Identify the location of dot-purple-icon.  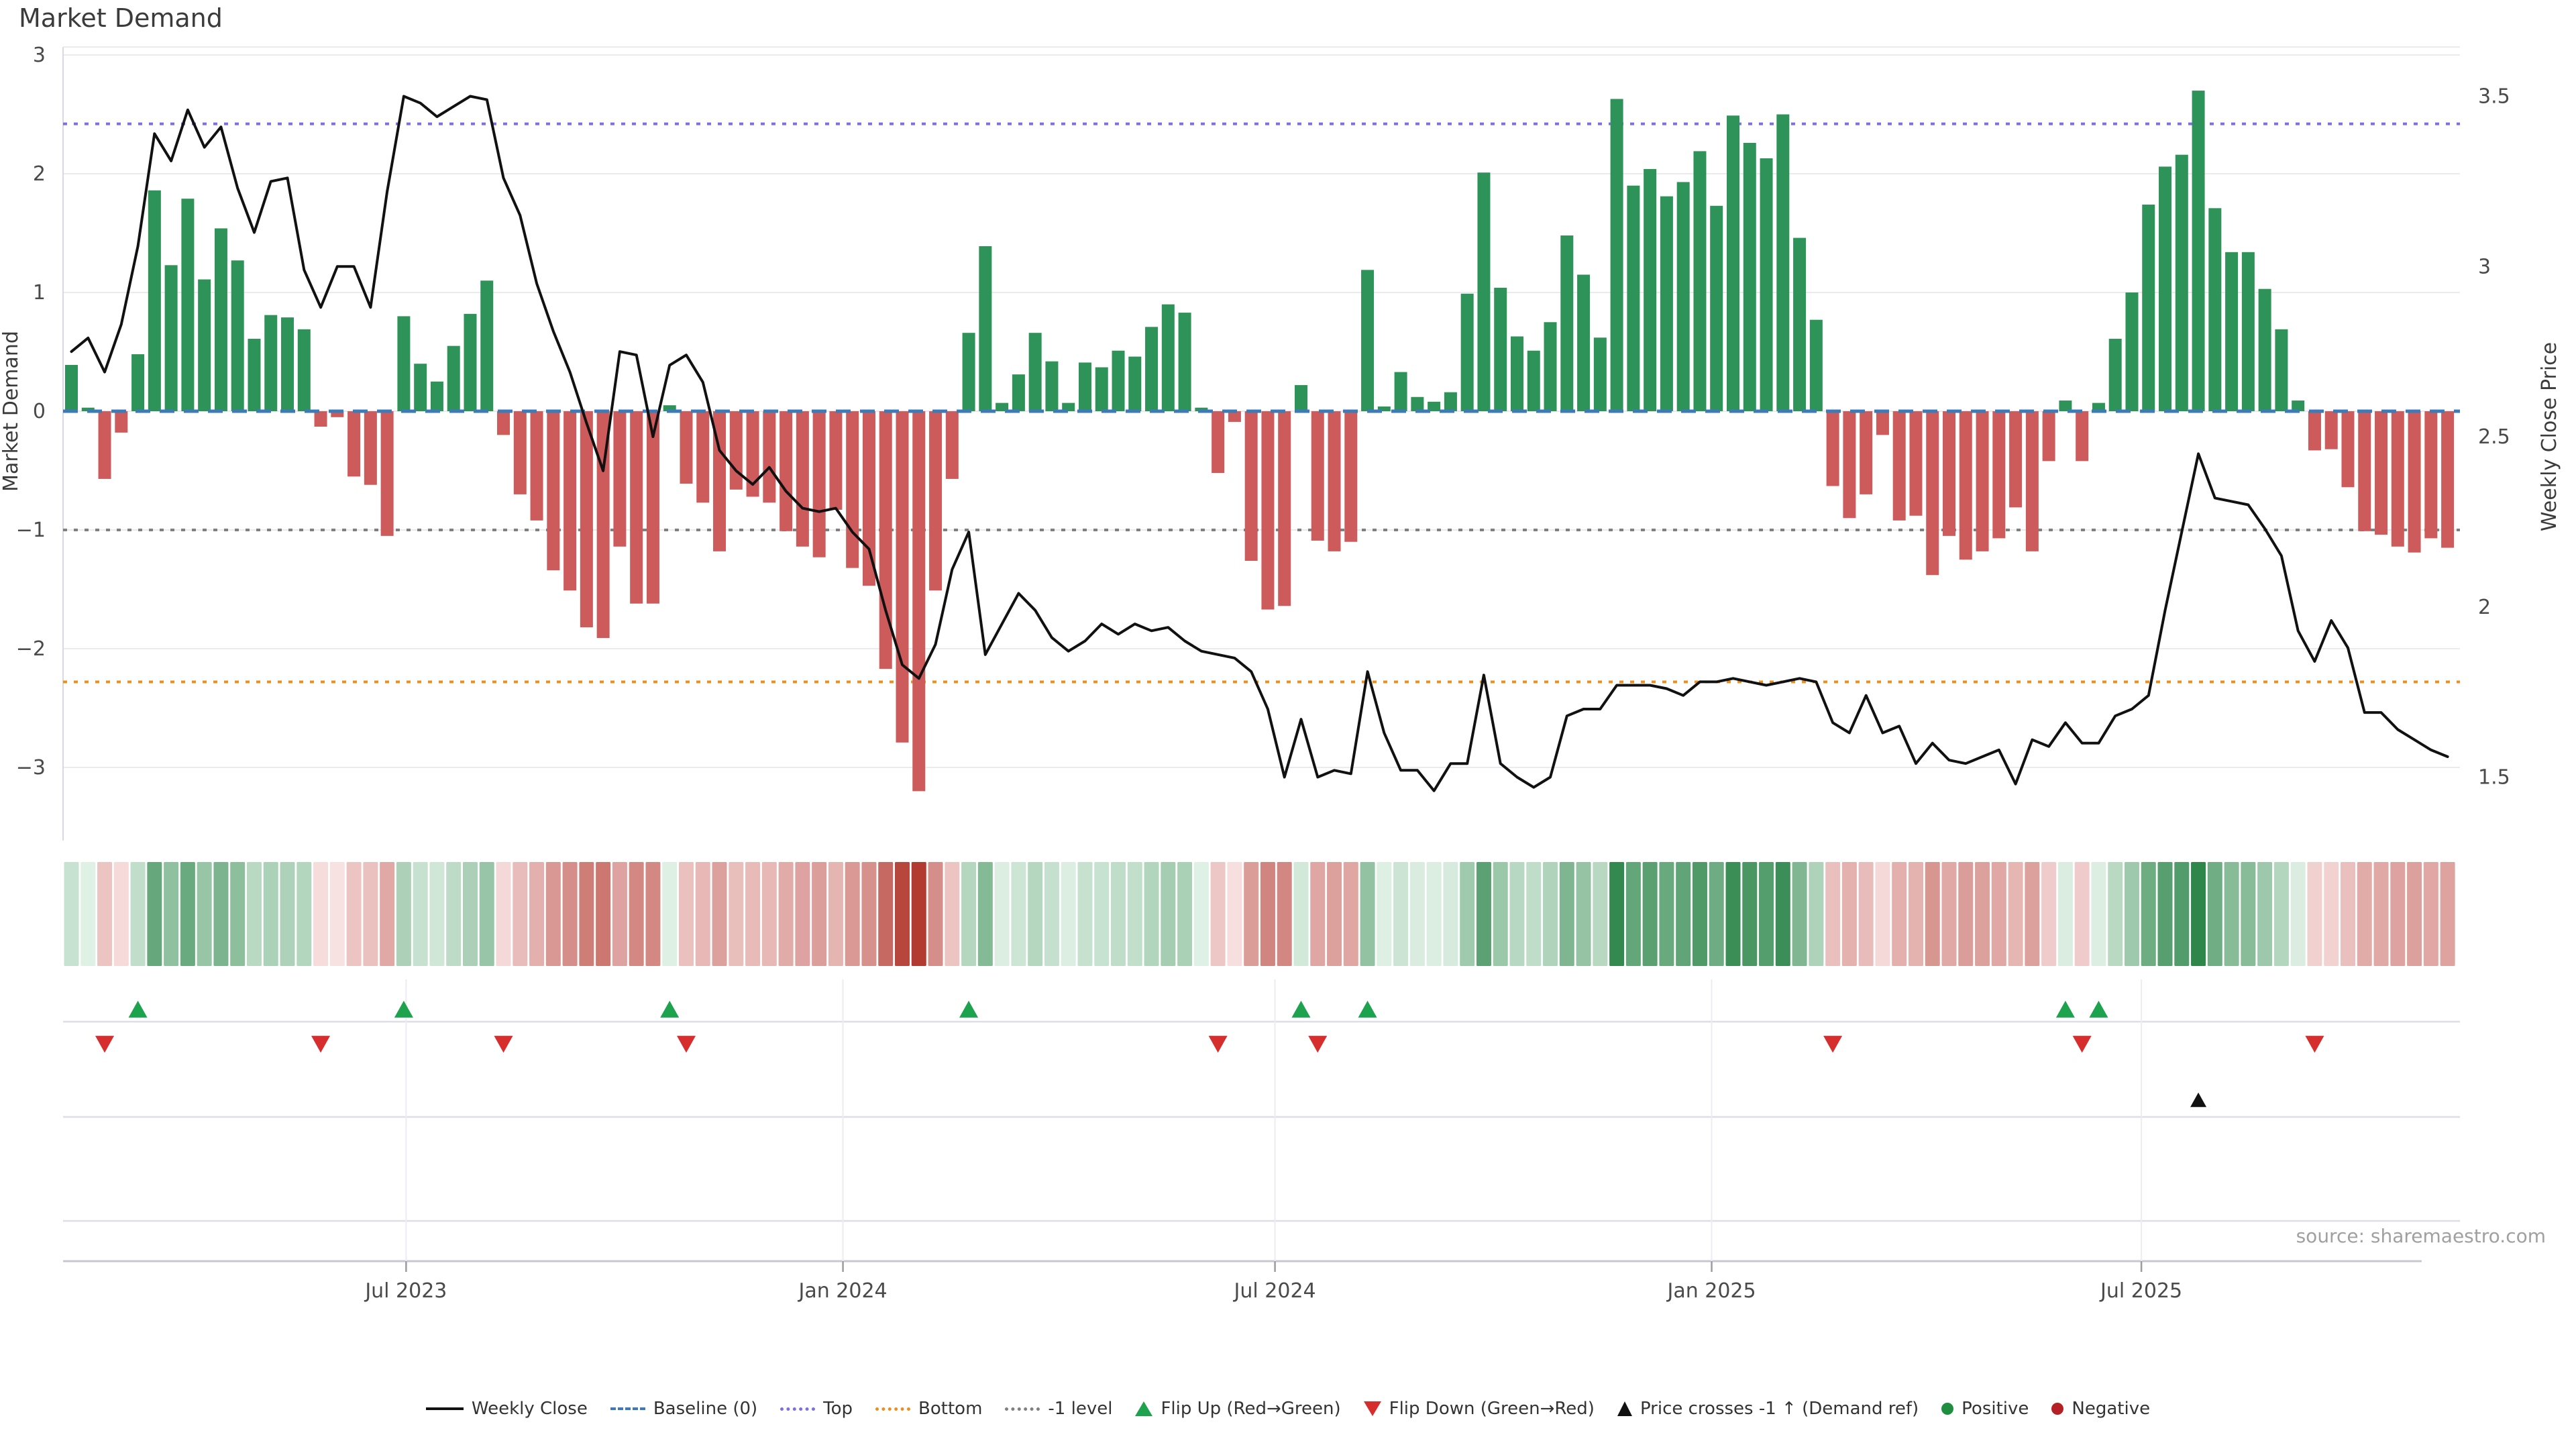
(798, 1409).